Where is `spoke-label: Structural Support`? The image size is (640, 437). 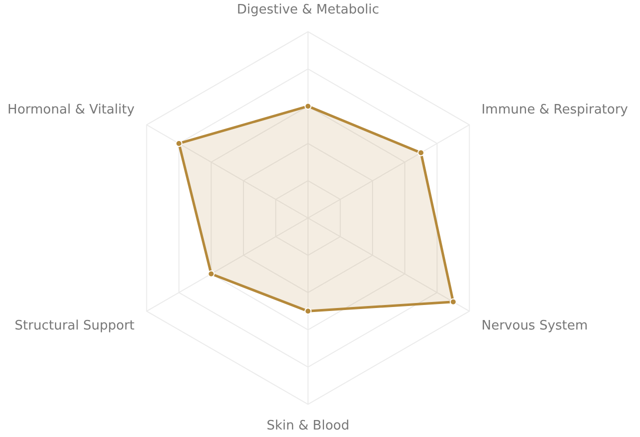 spoke-label: Structural Support is located at coordinates (74, 326).